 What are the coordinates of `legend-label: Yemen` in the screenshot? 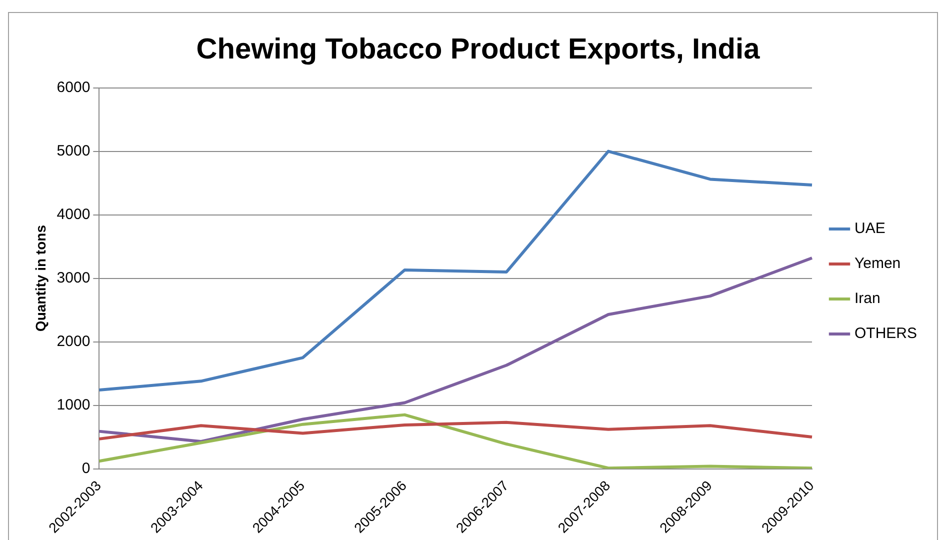 It's located at (877, 263).